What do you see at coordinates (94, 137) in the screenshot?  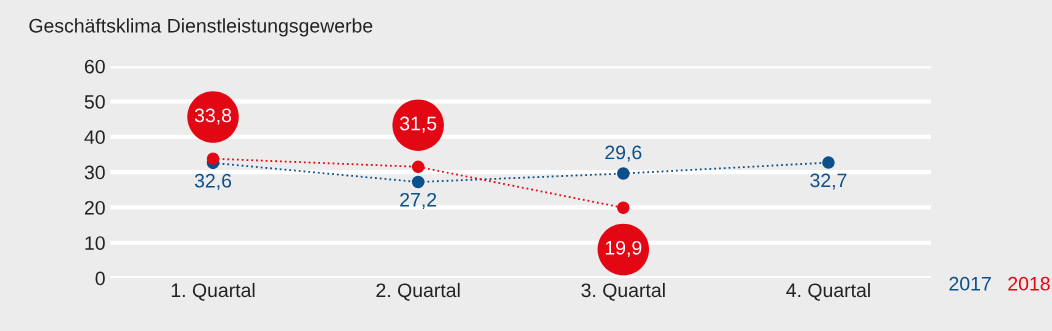 I see `y-tick-label: 40` at bounding box center [94, 137].